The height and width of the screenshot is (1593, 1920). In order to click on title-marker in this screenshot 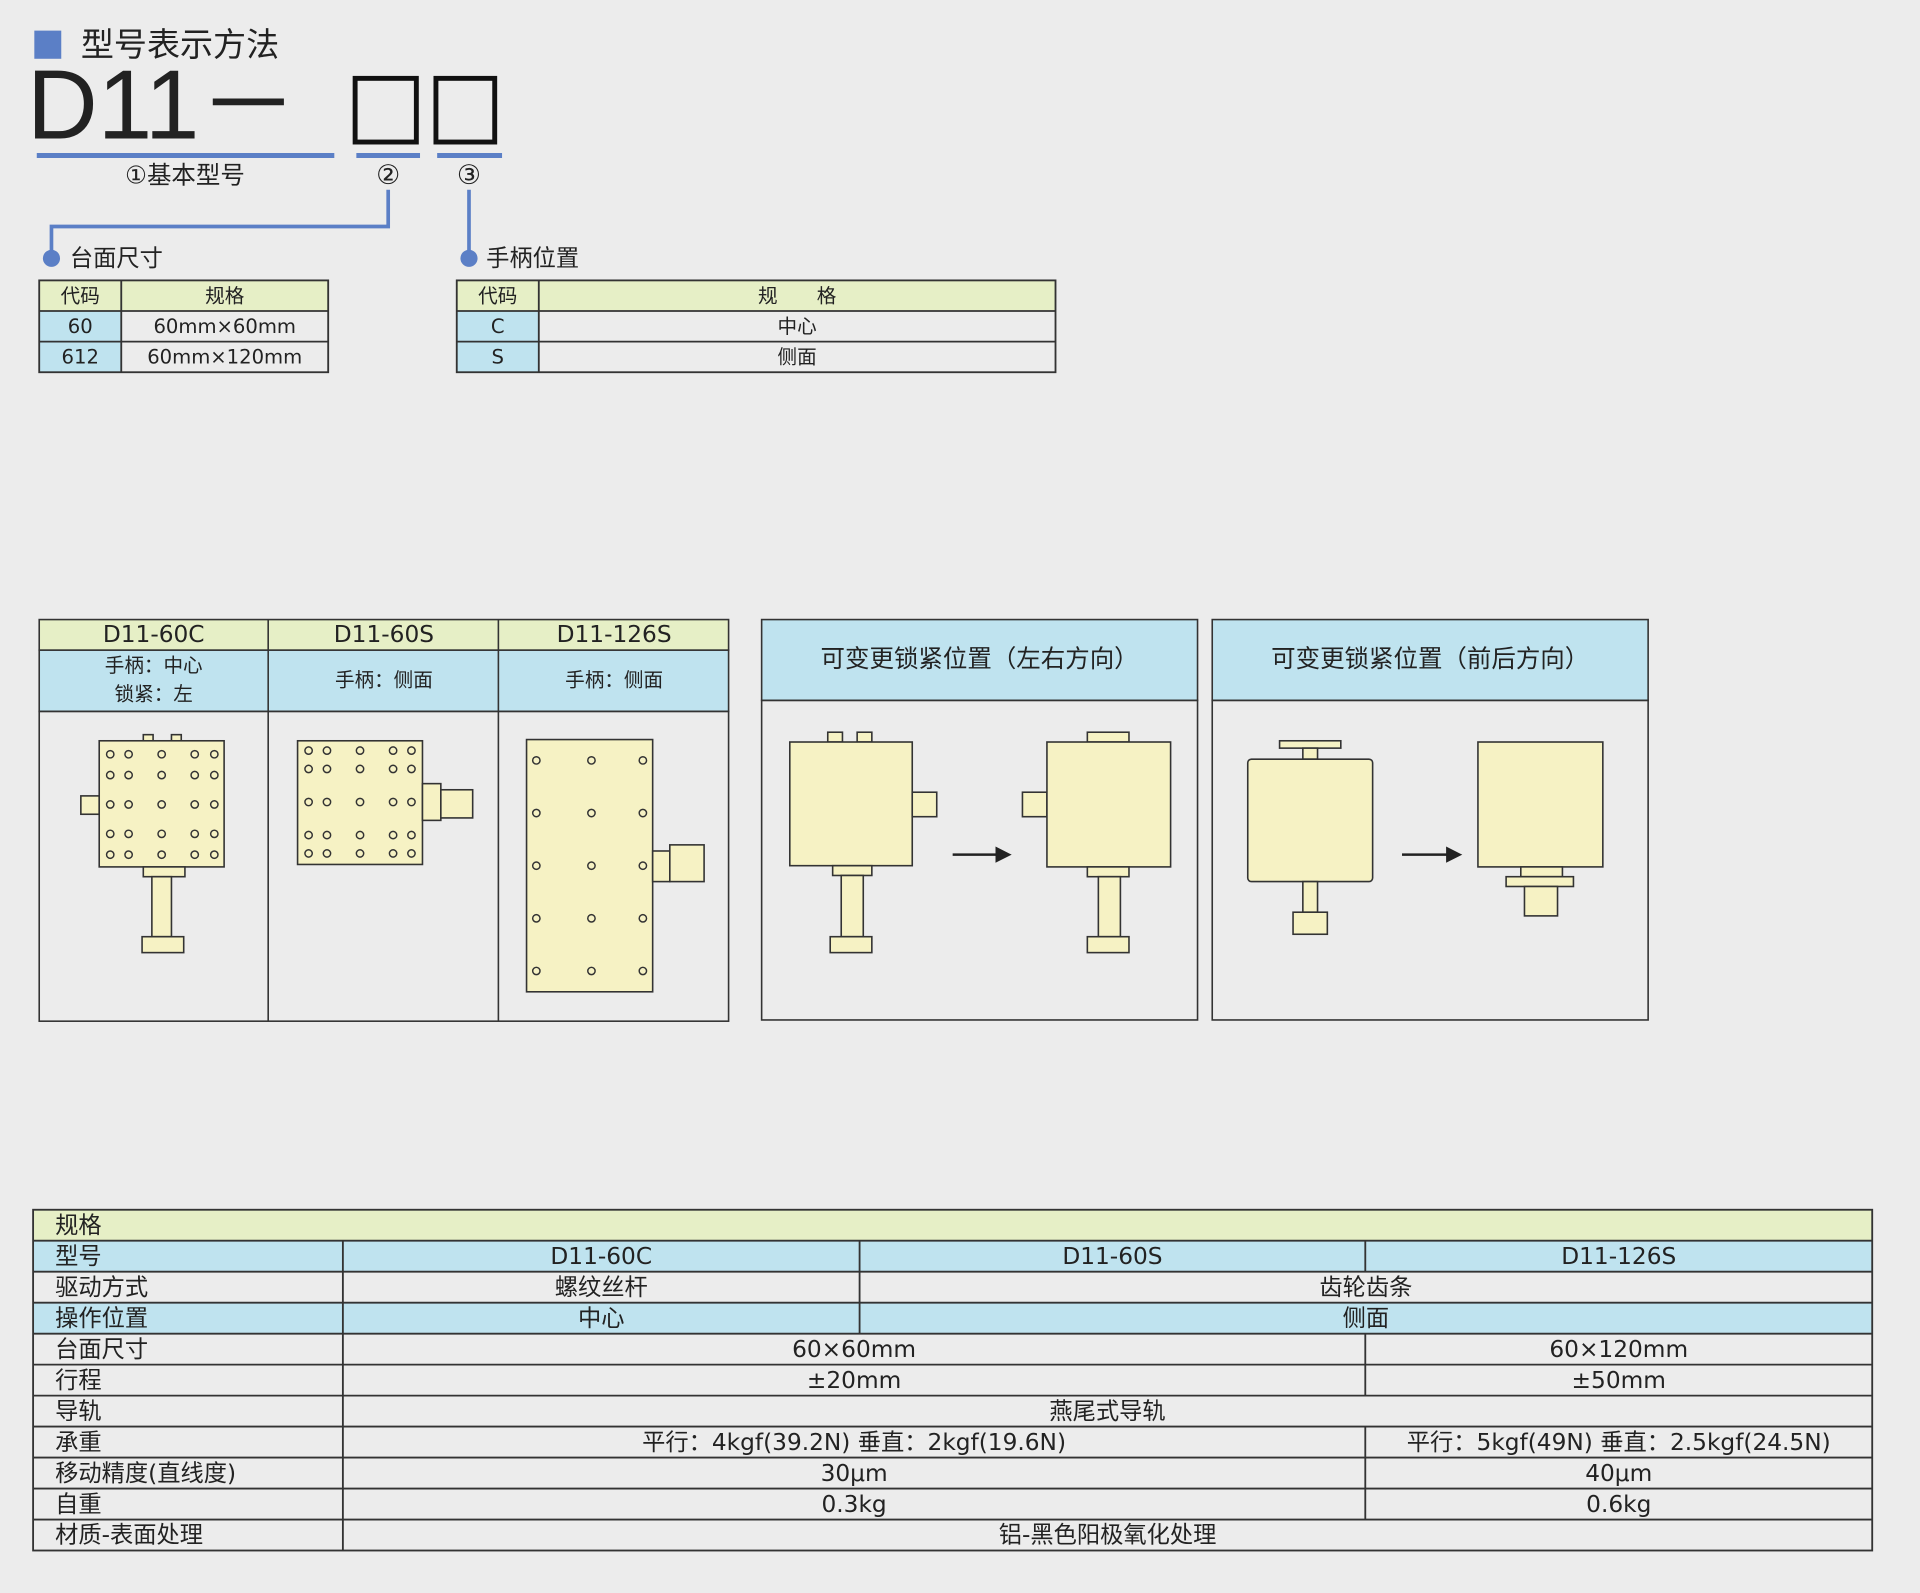, I will do `click(48, 44)`.